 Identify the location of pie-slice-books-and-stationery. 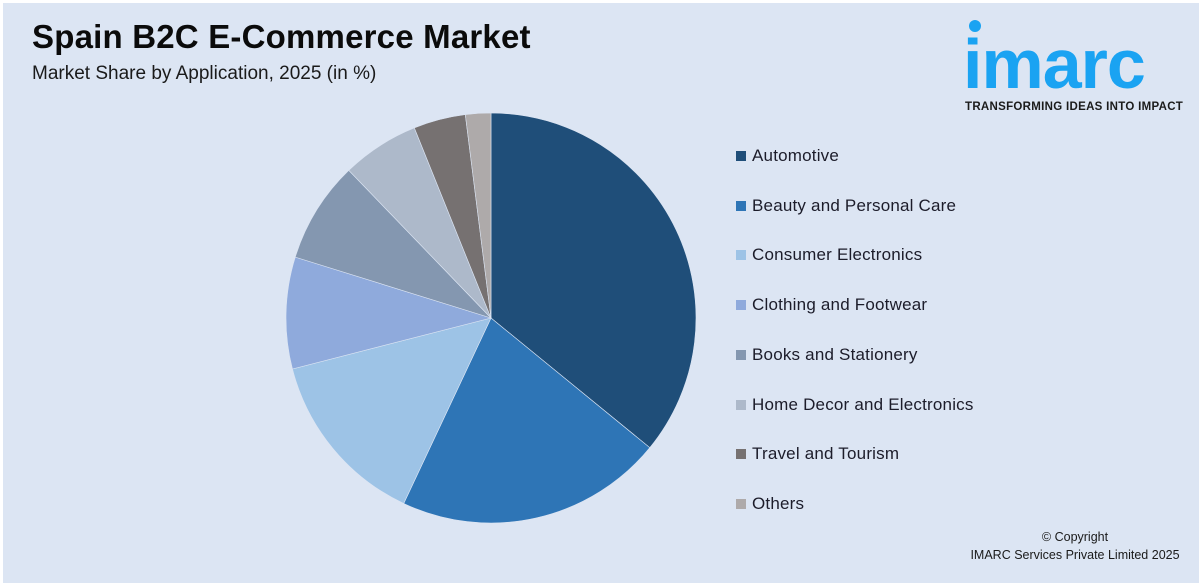
(393, 244).